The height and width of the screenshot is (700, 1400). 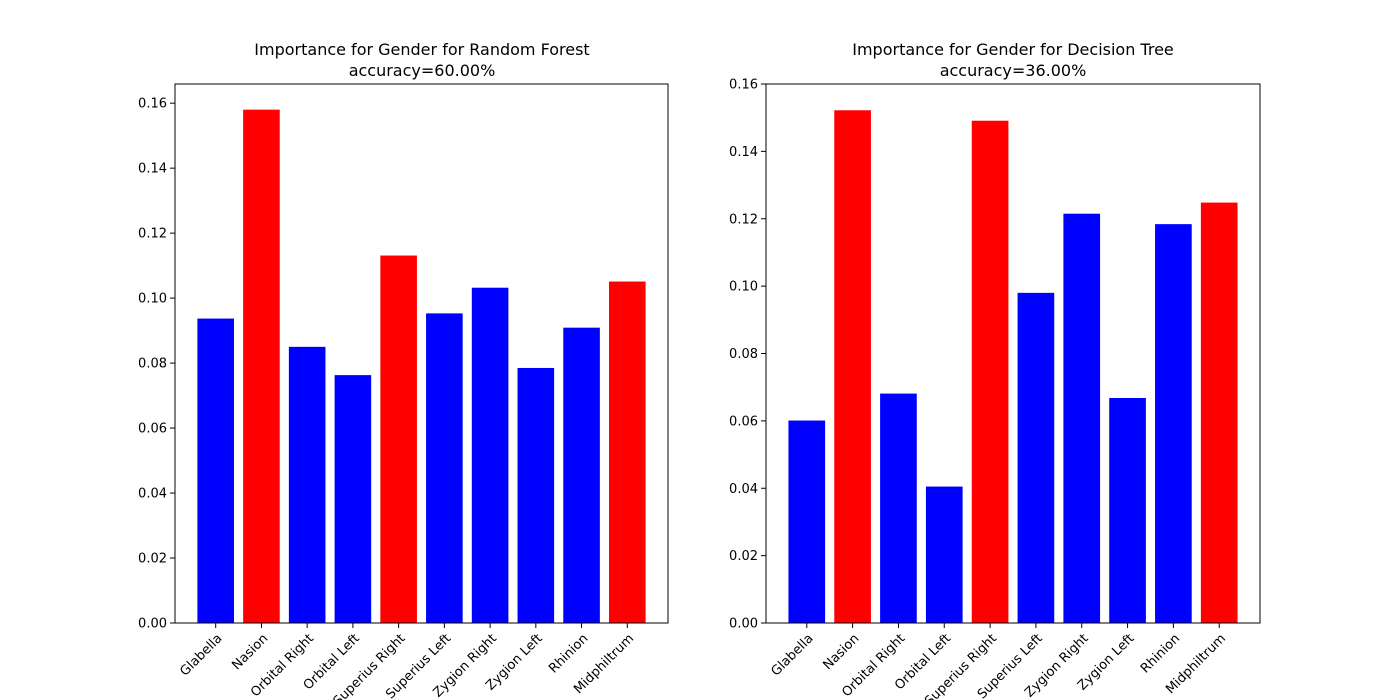 What do you see at coordinates (421, 49) in the screenshot?
I see `chart-title: Importance for Gender for Random Forest` at bounding box center [421, 49].